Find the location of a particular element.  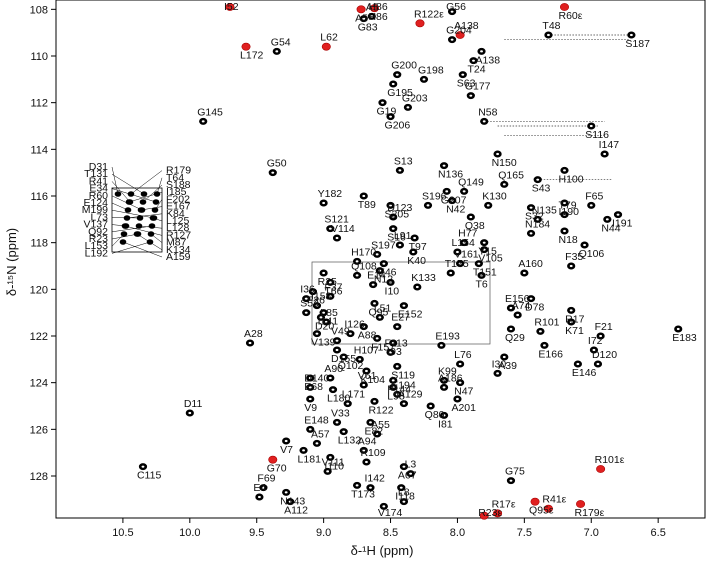

peak-label: G75 is located at coordinates (515, 472).